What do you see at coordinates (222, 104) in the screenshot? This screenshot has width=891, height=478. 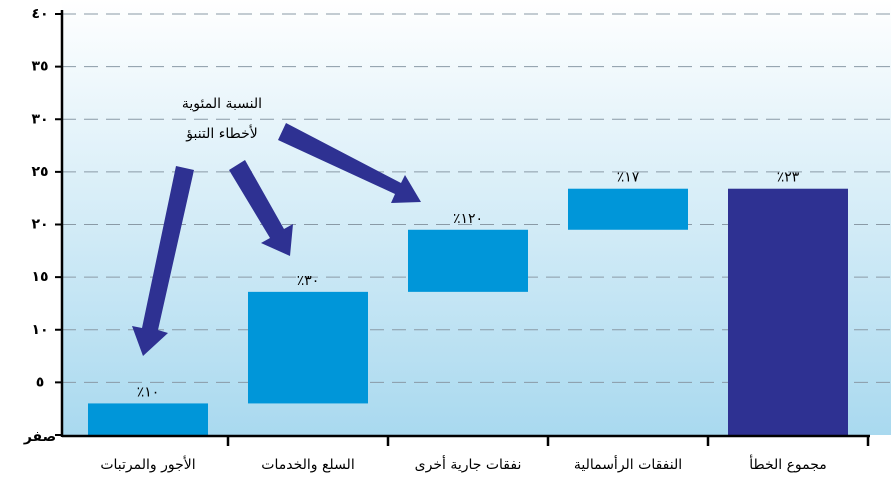 I see `annotation: النسبة المئوية` at bounding box center [222, 104].